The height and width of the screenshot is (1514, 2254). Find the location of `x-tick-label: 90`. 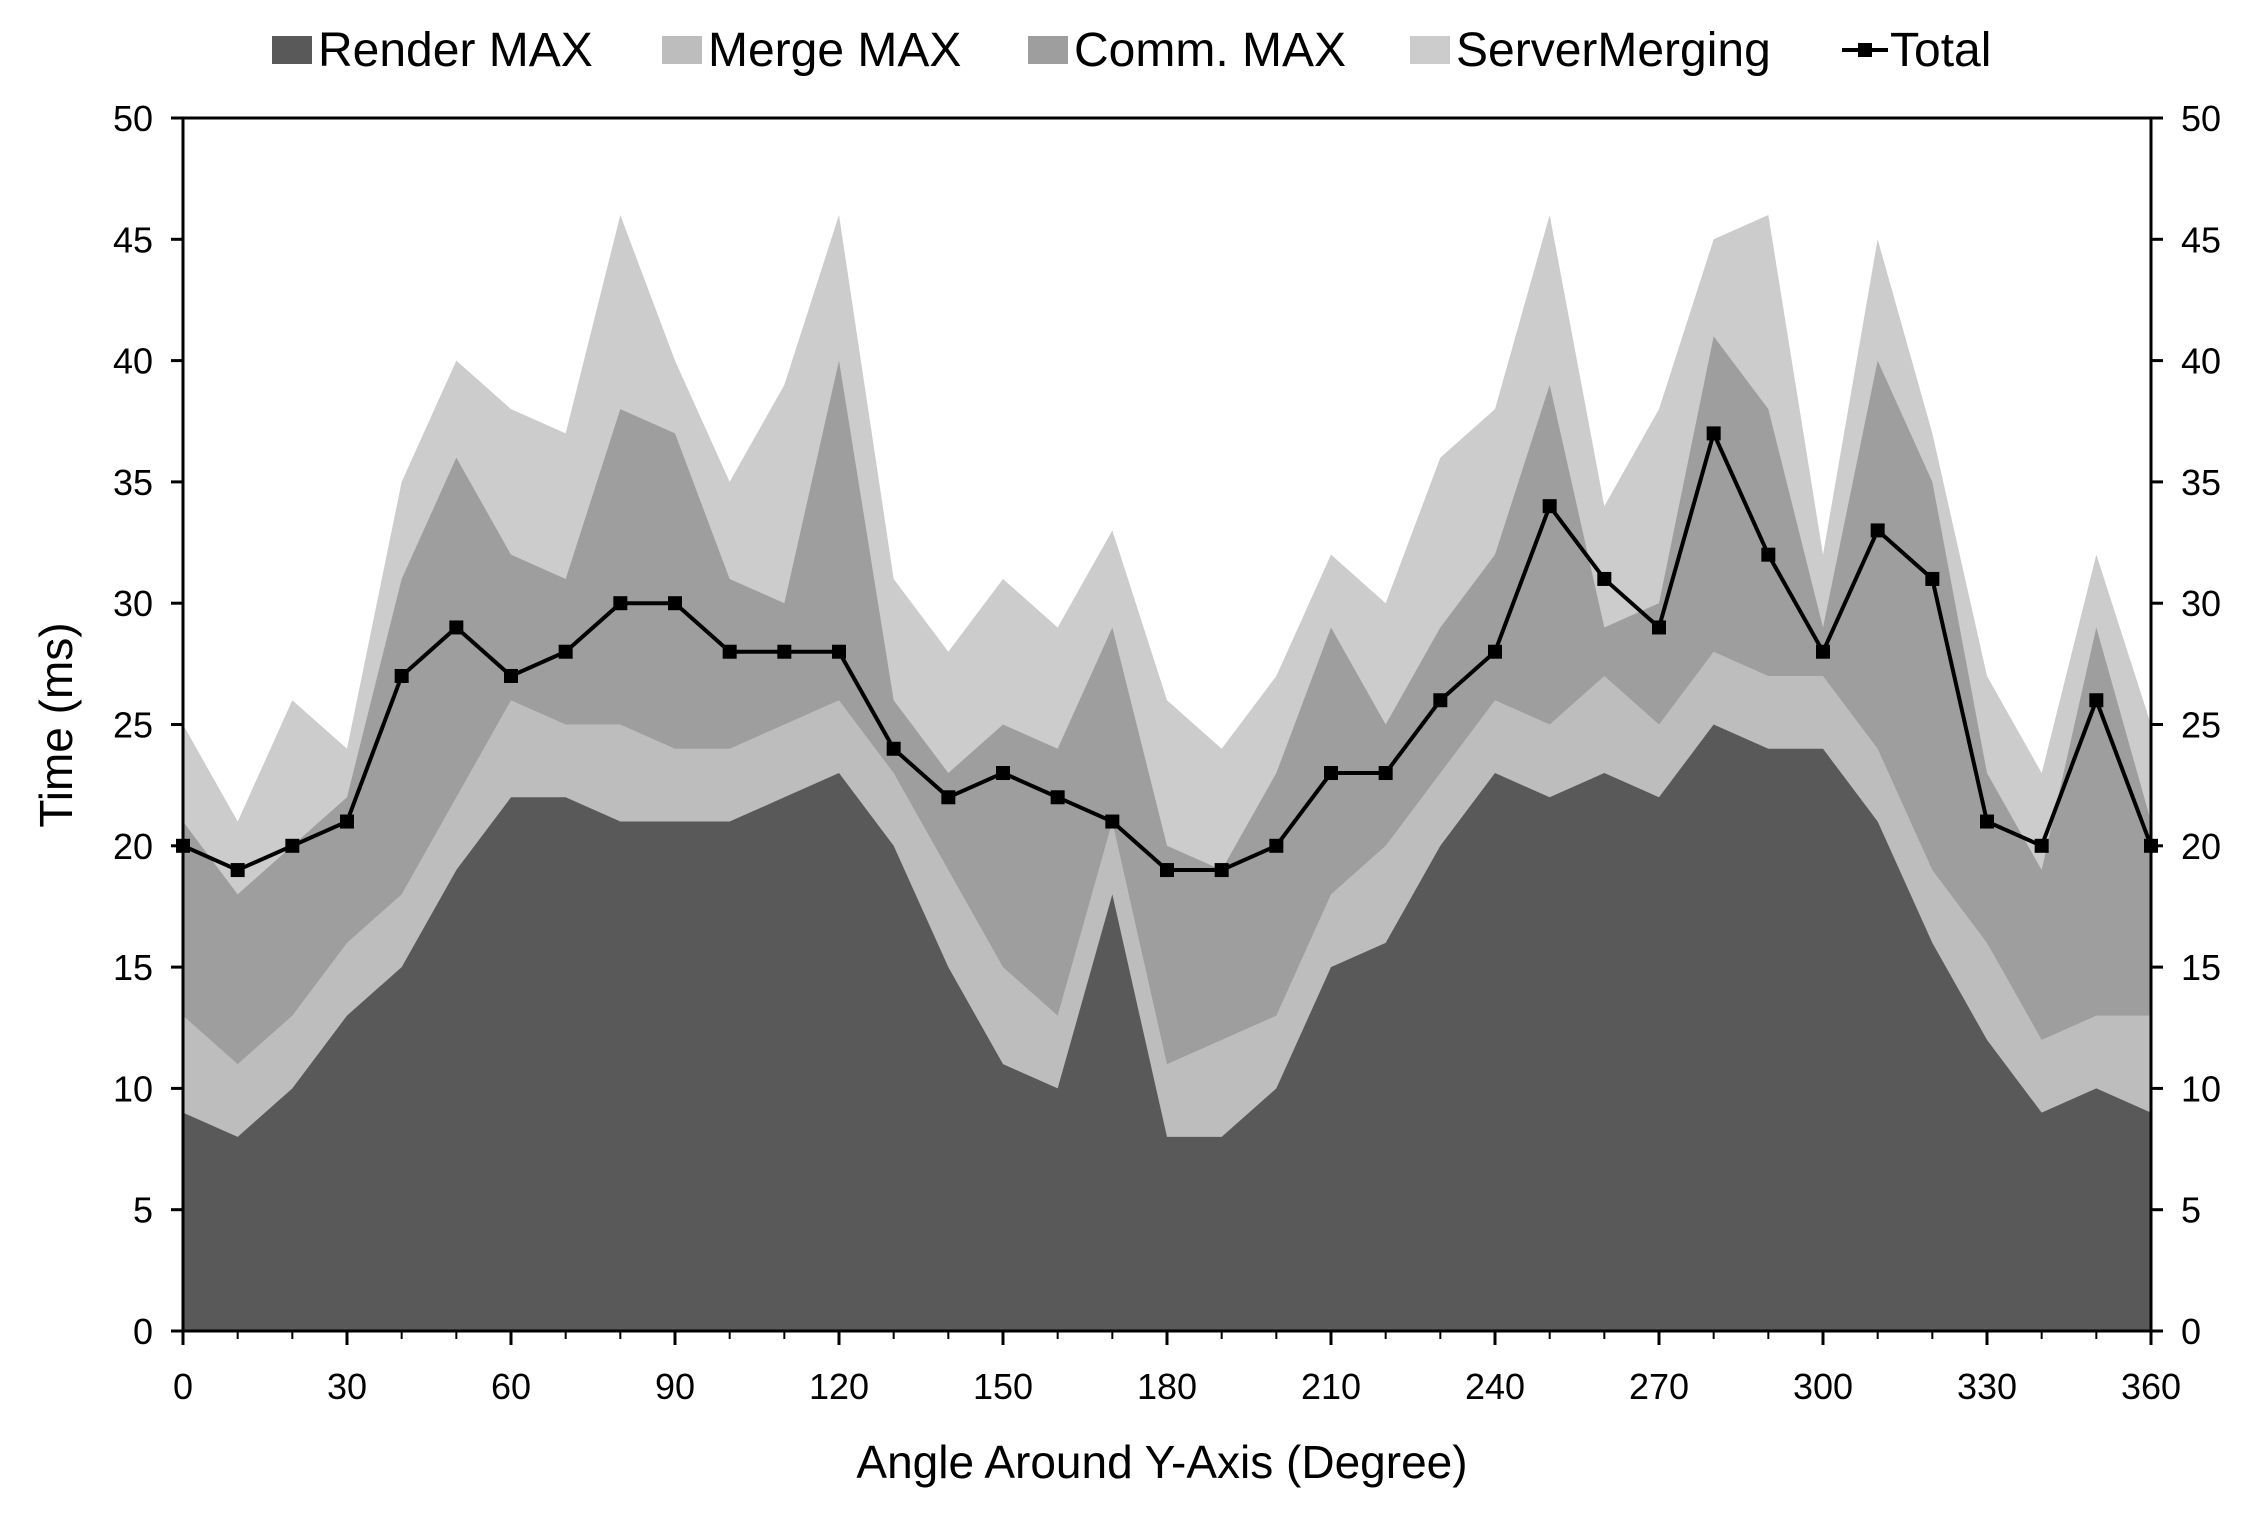

x-tick-label: 90 is located at coordinates (675, 1386).